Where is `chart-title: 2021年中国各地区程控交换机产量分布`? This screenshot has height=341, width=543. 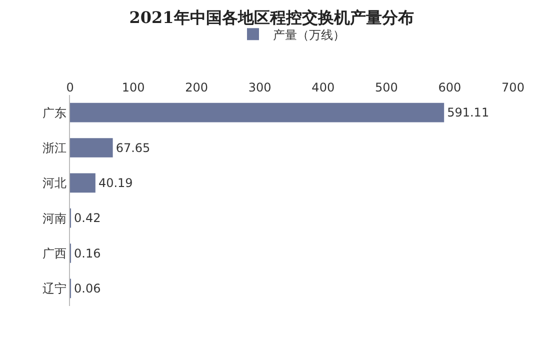
chart-title: 2021年中国各地区程控交换机产量分布 is located at coordinates (271, 18).